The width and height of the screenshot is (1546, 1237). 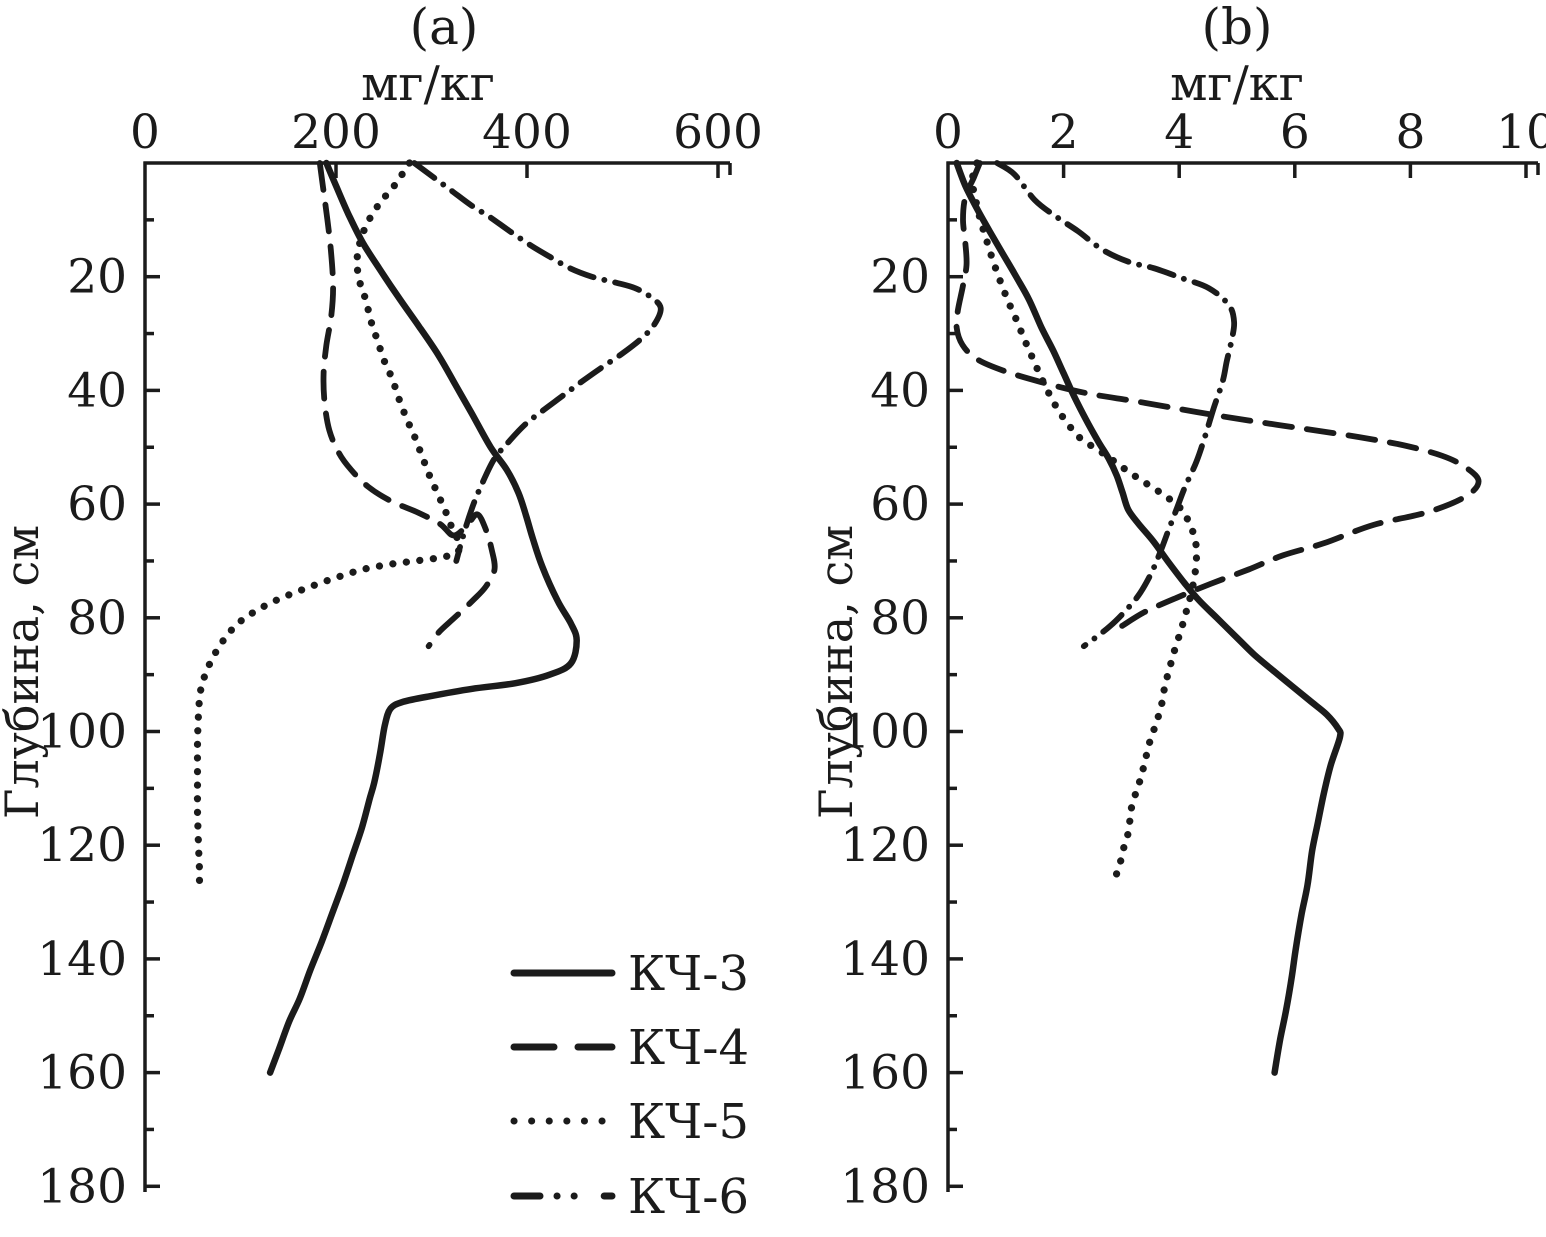 What do you see at coordinates (688, 1048) in the screenshot?
I see `legend-label: КЧ-4` at bounding box center [688, 1048].